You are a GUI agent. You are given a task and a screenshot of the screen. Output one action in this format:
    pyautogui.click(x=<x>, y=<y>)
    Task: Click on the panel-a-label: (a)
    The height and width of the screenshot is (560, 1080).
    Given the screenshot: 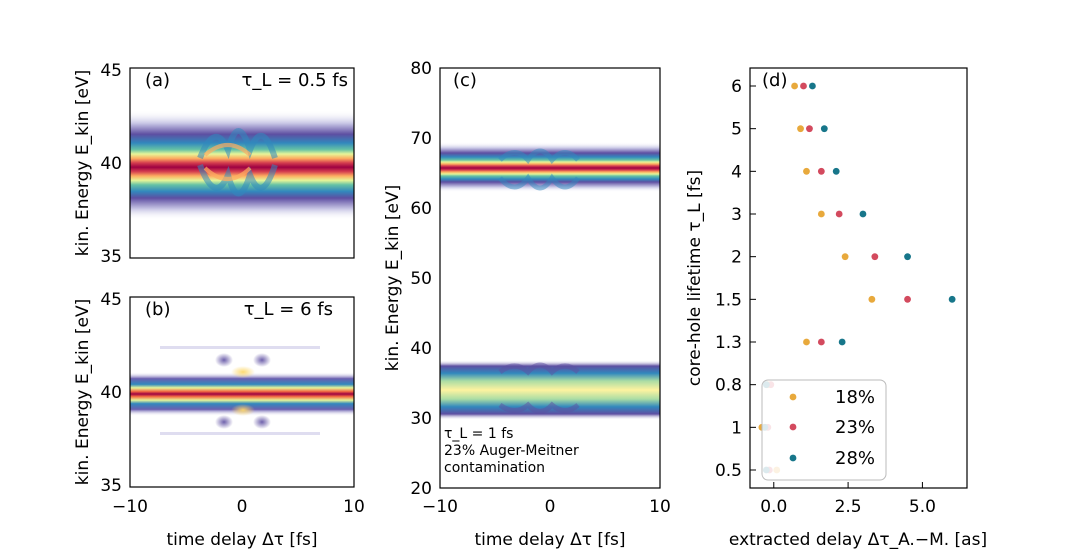 What is the action you would take?
    pyautogui.click(x=157, y=80)
    